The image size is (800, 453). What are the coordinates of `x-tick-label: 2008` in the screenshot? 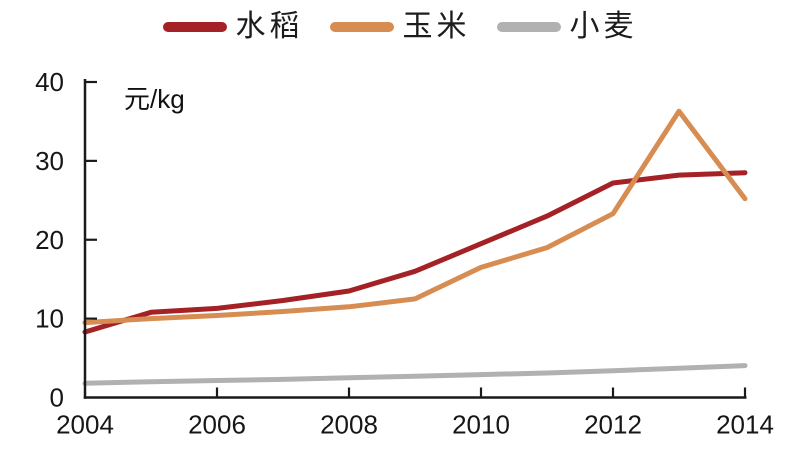 It's located at (349, 425).